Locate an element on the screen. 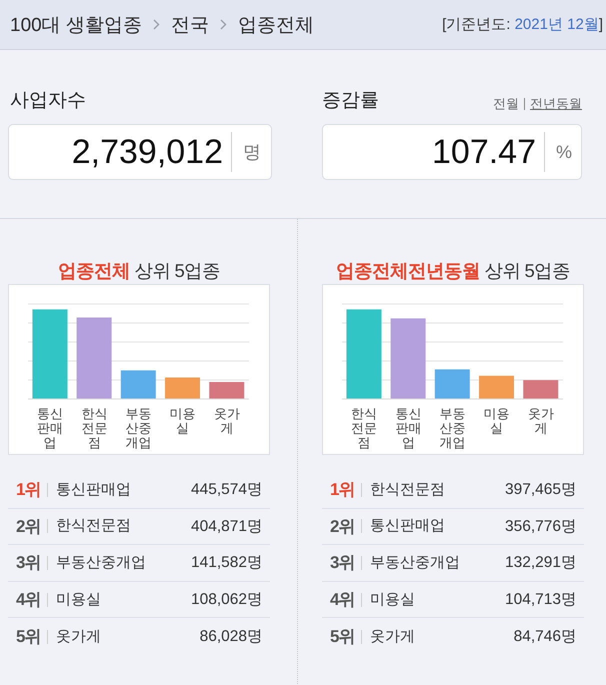 This screenshot has width=606, height=685. text: 100대 생활업종 is located at coordinates (76, 26).